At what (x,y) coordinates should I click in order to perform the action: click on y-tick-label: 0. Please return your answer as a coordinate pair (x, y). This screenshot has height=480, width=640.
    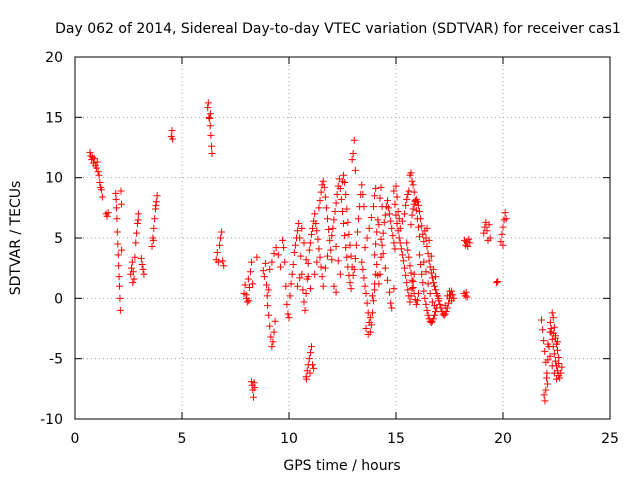
    Looking at the image, I should click on (58, 299).